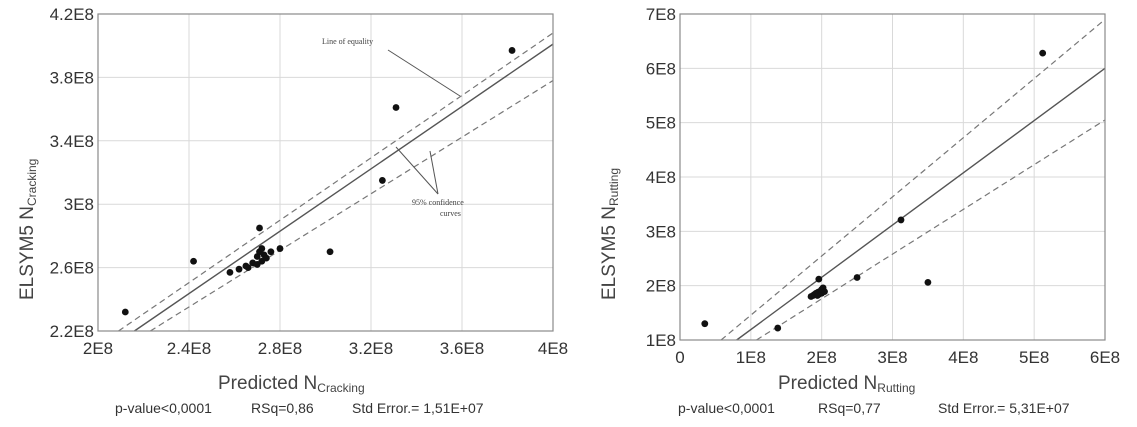 The image size is (1137, 427). I want to click on cracking-x-tick-5: 4E8, so click(553, 348).